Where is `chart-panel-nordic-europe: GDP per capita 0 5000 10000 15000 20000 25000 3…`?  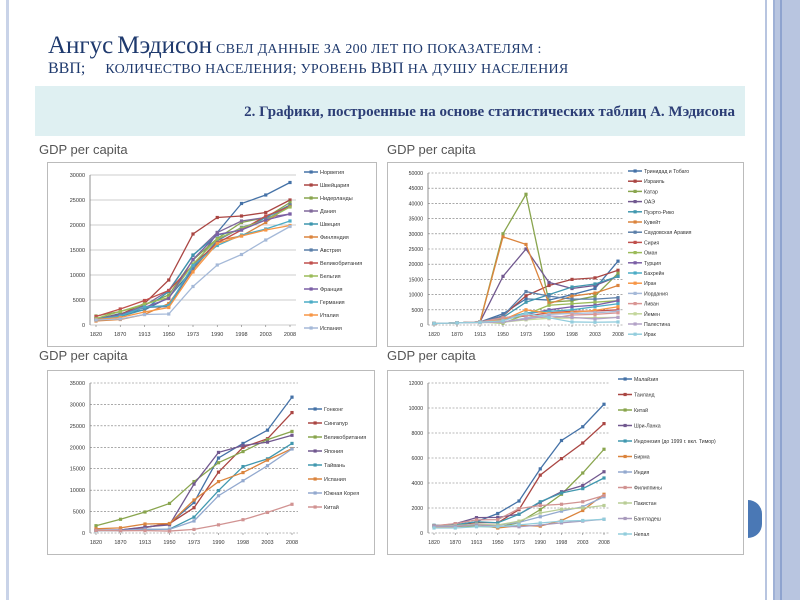 chart-panel-nordic-europe: GDP per capita 0 5000 10000 15000 20000 25000 3… is located at coordinates (206, 244).